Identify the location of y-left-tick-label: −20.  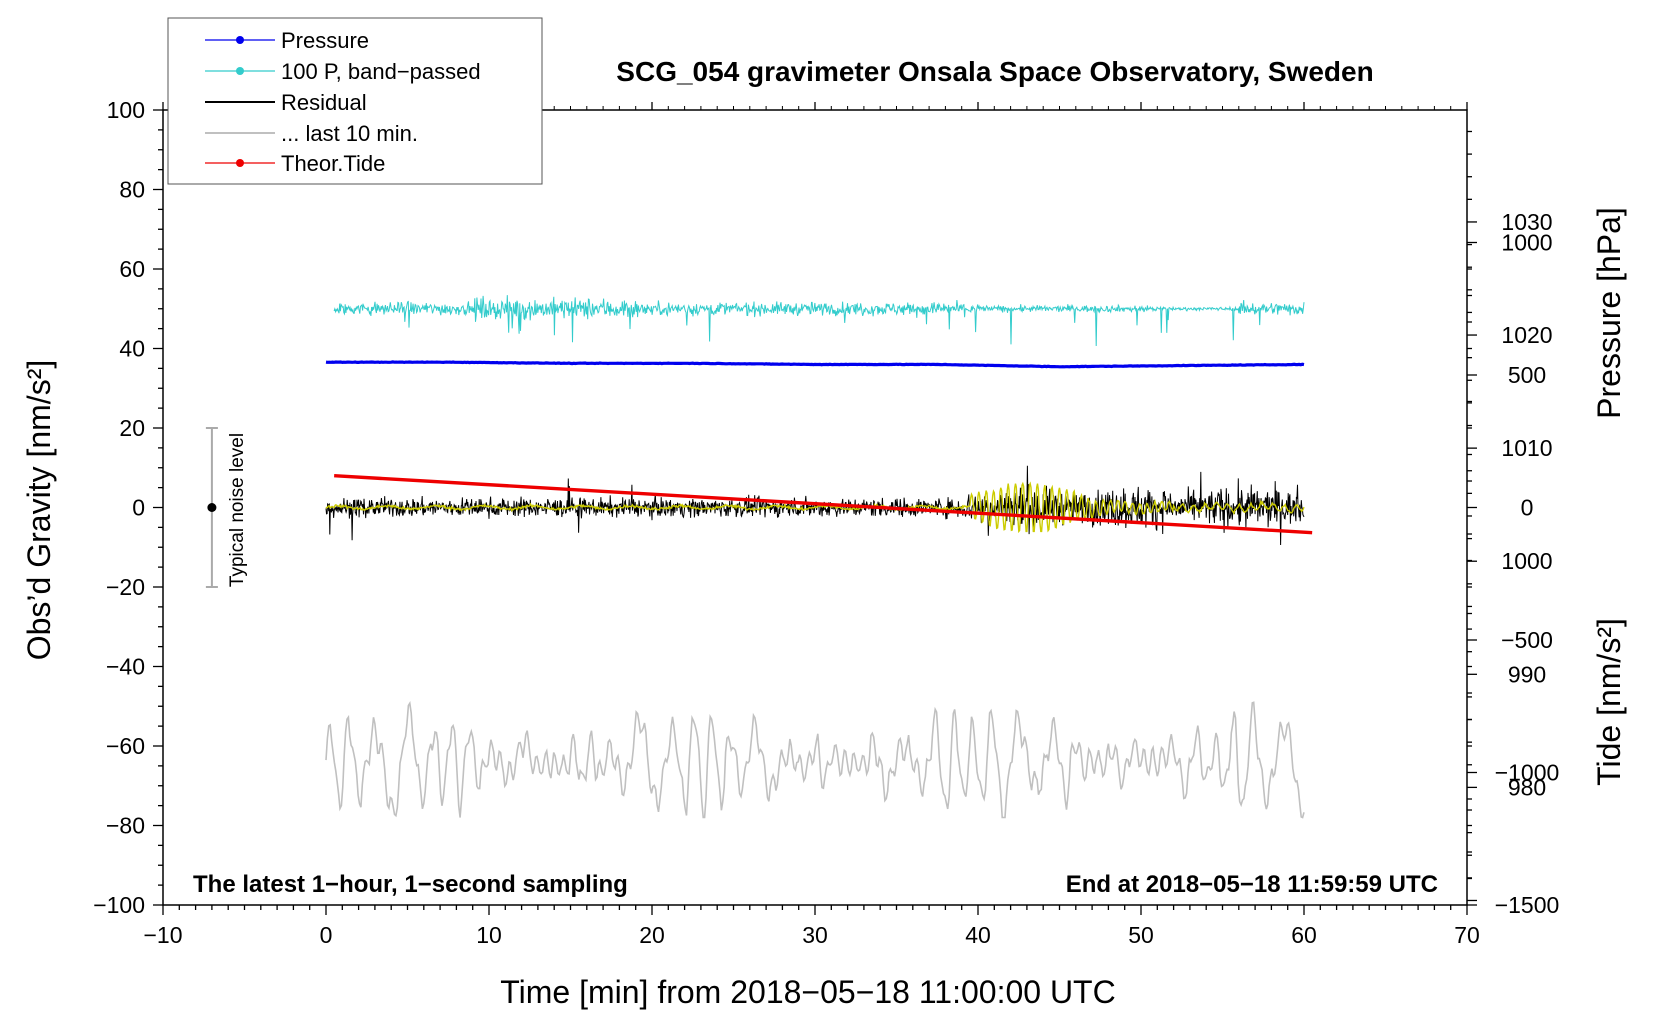
(125, 587).